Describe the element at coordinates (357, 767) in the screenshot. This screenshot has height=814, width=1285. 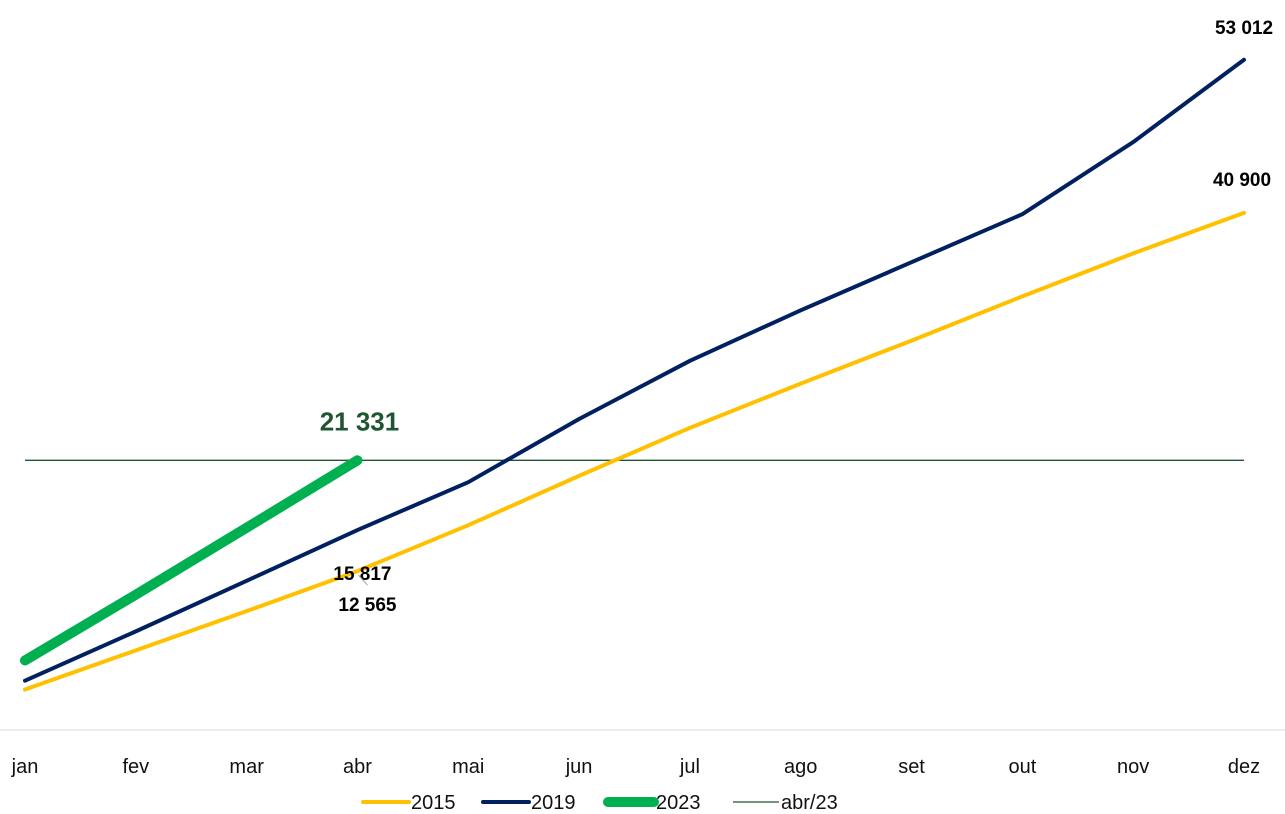
I see `x-tick-label: abr` at that location.